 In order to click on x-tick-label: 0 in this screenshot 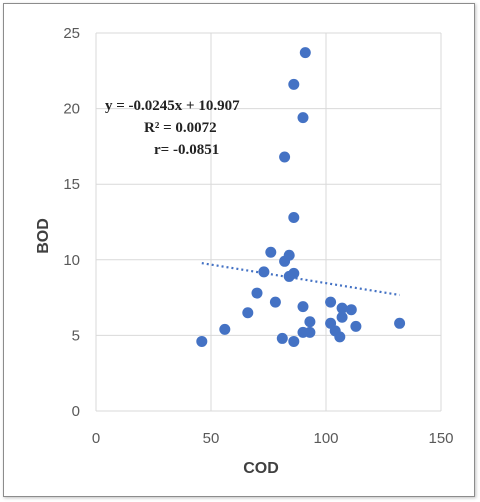, I will do `click(96, 438)`.